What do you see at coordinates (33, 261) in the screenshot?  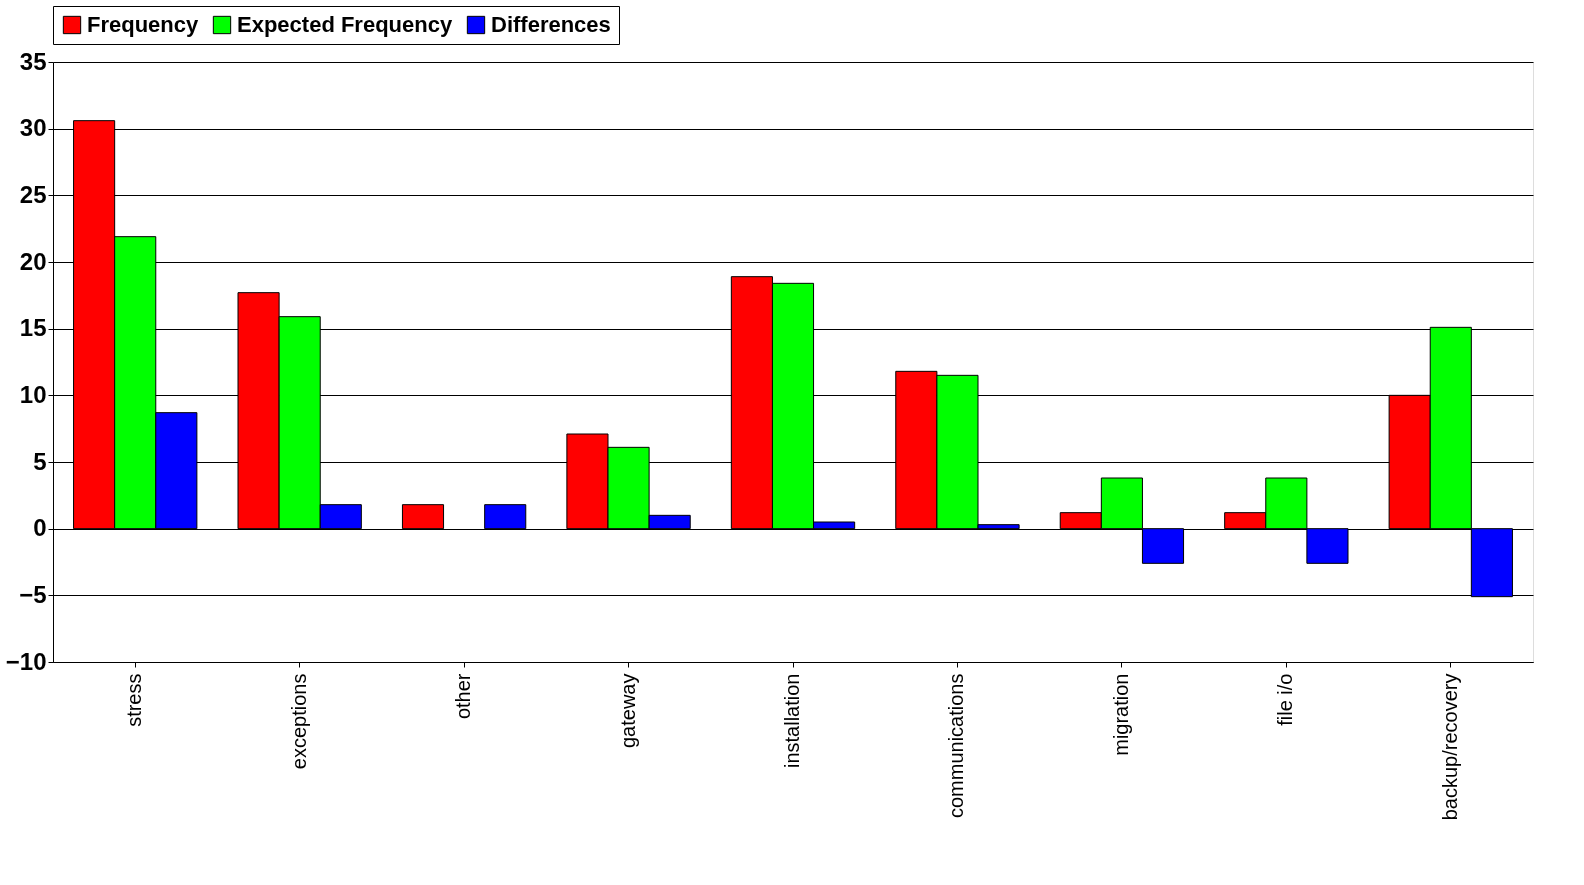 I see `y-tick-label: 20` at bounding box center [33, 261].